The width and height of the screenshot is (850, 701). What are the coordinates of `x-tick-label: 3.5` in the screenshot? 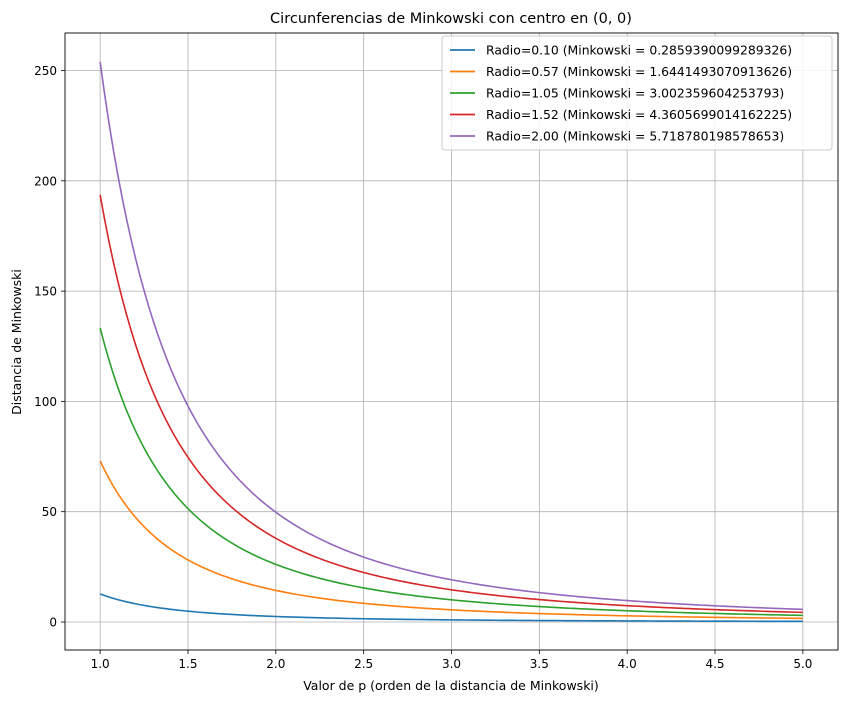 It's located at (539, 664).